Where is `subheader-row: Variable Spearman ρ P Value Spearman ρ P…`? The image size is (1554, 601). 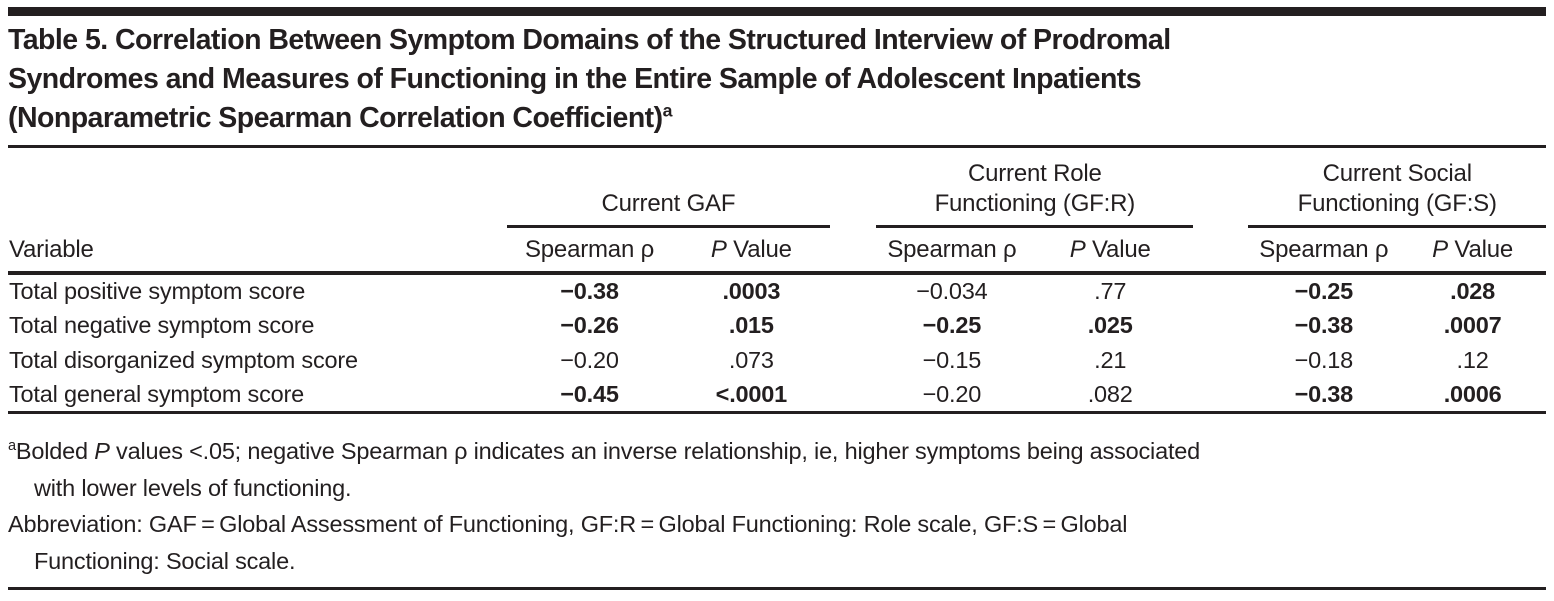 subheader-row: Variable Spearman ρ P Value Spearman ρ P… is located at coordinates (777, 250).